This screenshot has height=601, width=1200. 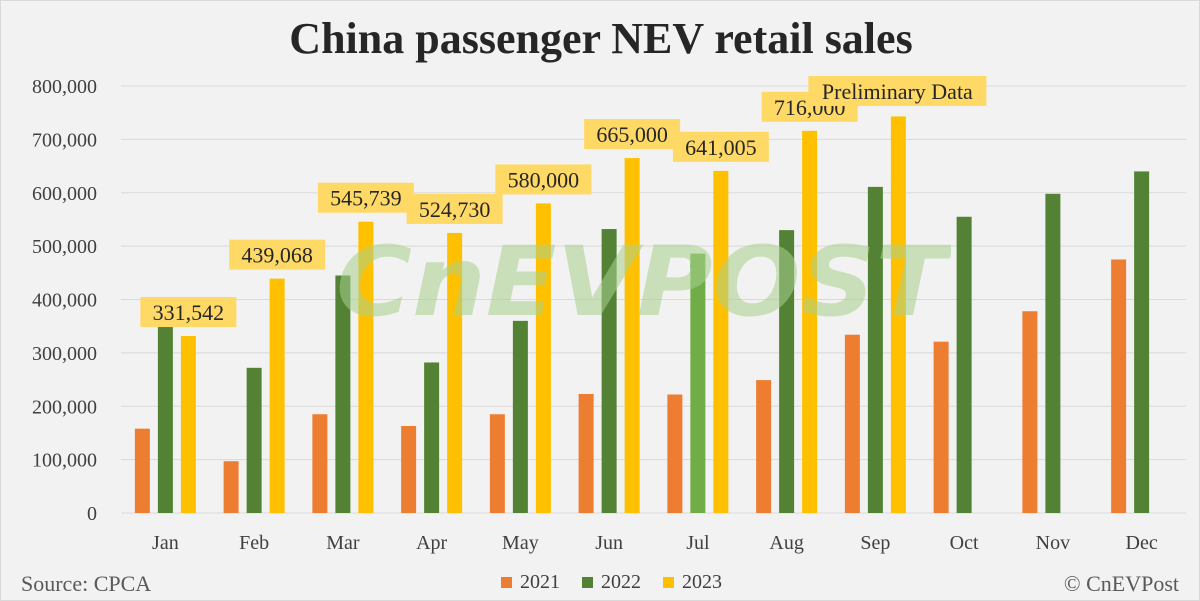 I want to click on bar-2023-apr, so click(x=455, y=373).